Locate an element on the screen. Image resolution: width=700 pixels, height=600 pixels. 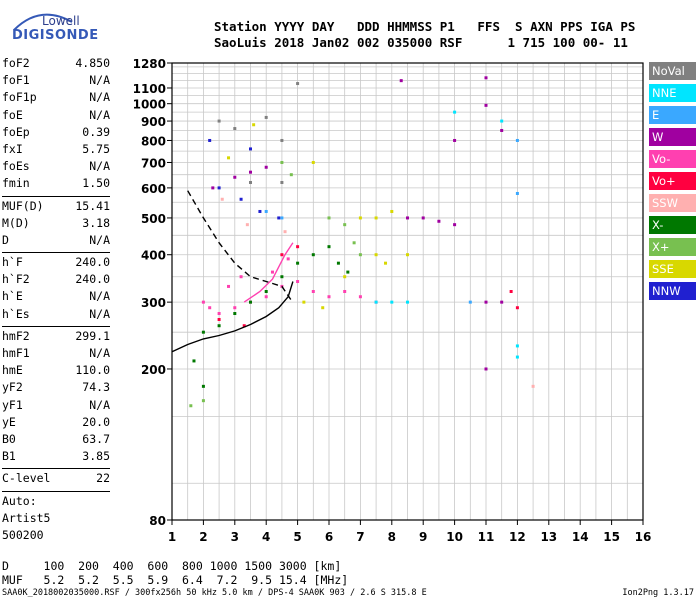
param-key: hmF1 is located at coordinates (16, 353).